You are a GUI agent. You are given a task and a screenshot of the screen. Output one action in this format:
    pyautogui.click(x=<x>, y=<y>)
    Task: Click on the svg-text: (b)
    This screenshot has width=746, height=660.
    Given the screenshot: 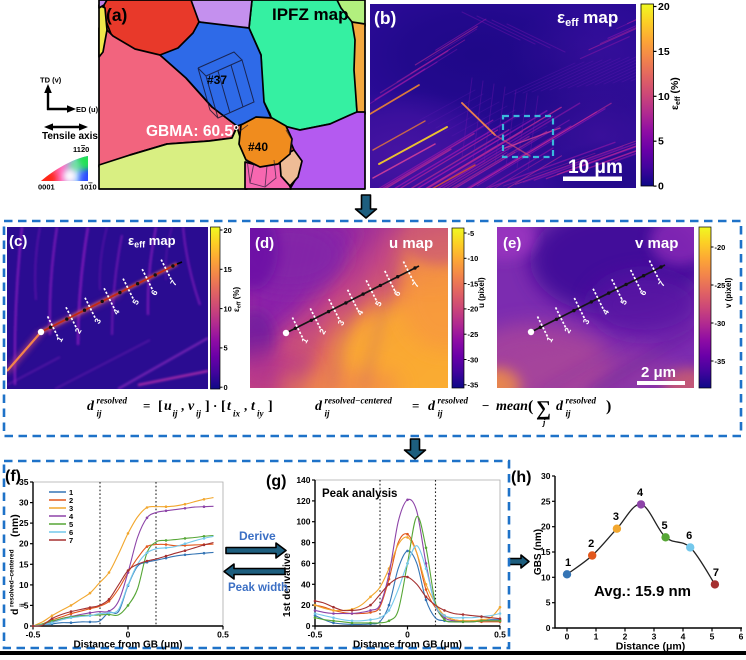 What is the action you would take?
    pyautogui.click(x=385, y=18)
    